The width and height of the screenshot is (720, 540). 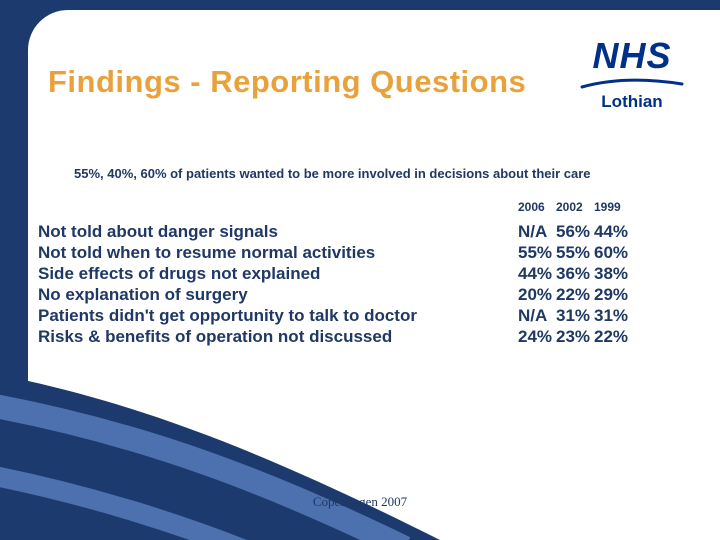 What do you see at coordinates (573, 336) in the screenshot?
I see `value-2002: 23%` at bounding box center [573, 336].